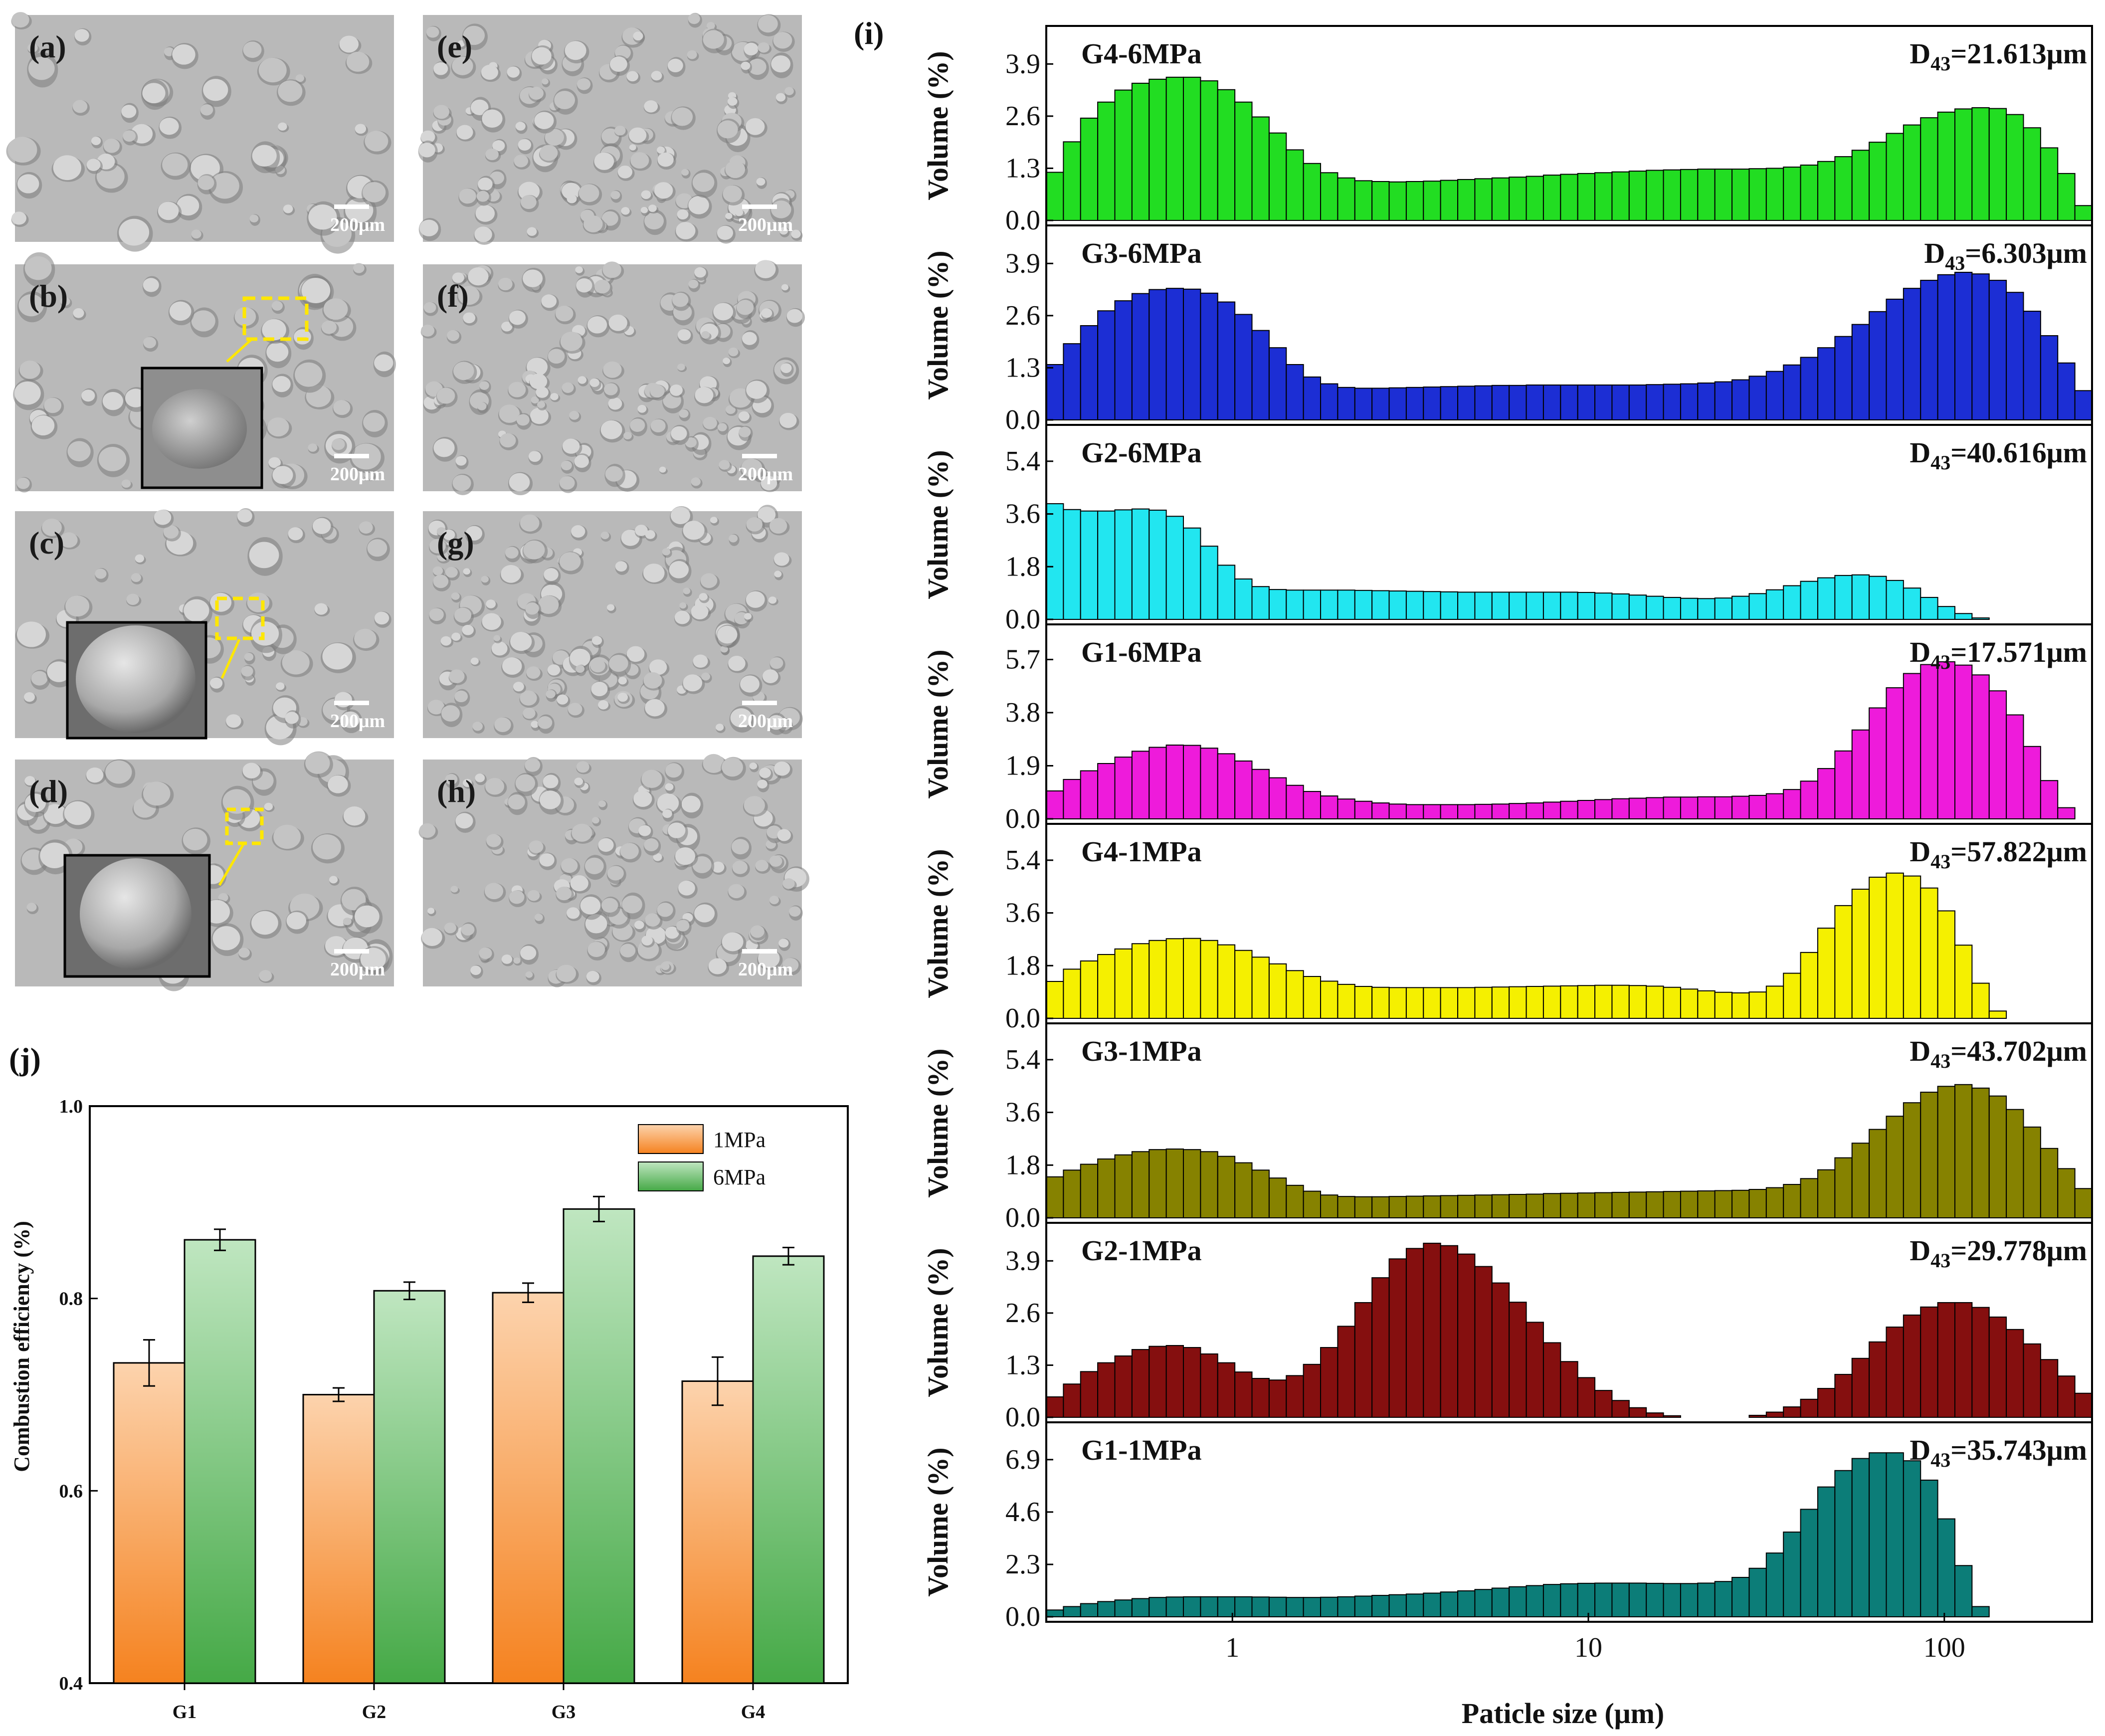 The width and height of the screenshot is (2105, 1736). What do you see at coordinates (1998, 1452) in the screenshot?
I see `d43-annotation: D43=35.743μm` at bounding box center [1998, 1452].